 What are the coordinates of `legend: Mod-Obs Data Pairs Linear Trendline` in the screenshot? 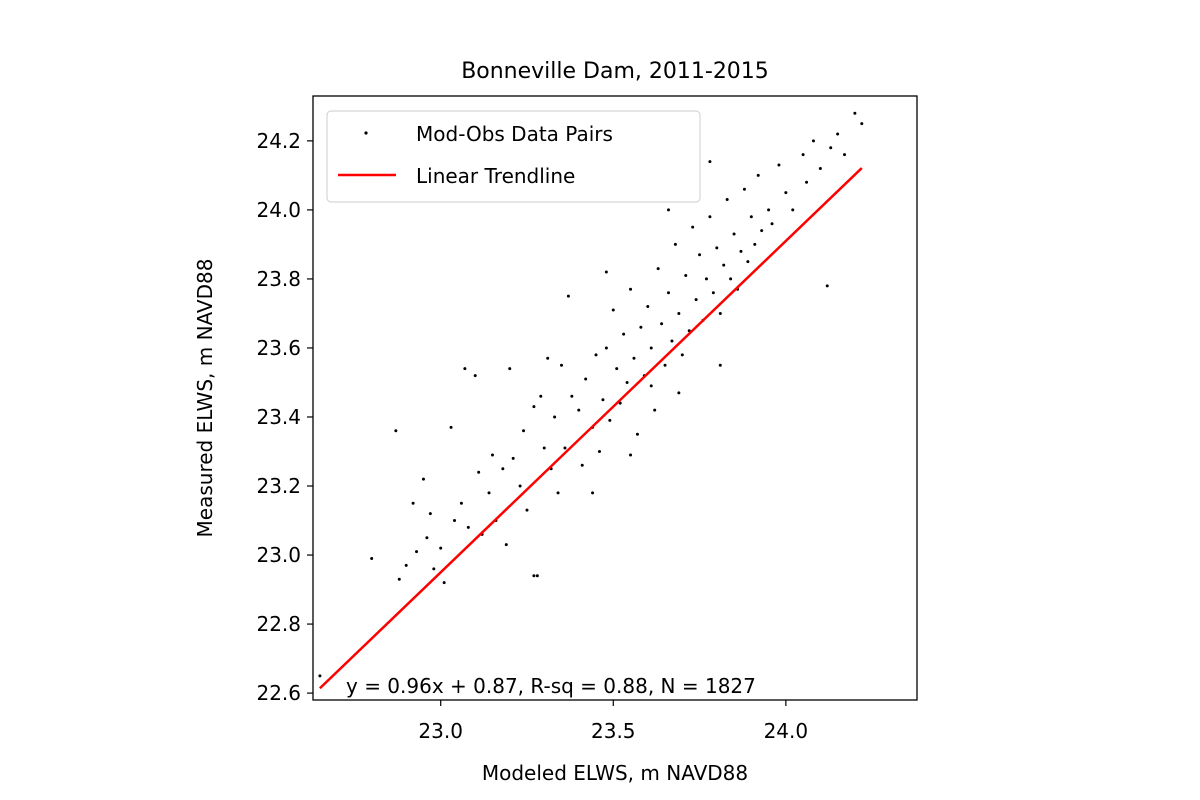 It's located at (513, 156).